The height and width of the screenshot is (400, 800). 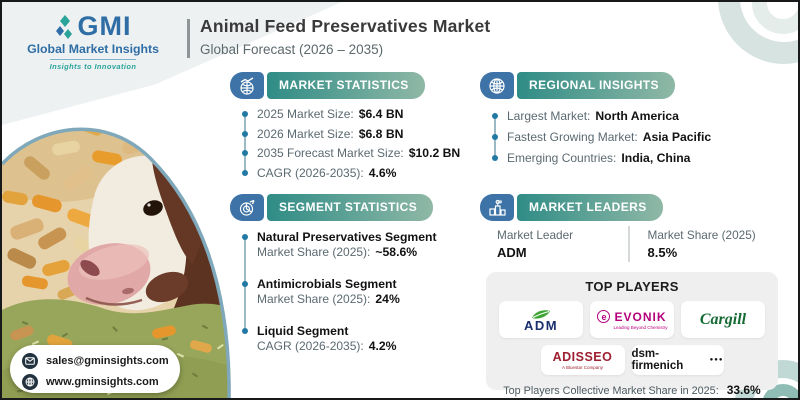 I want to click on email-icon, so click(x=30, y=360).